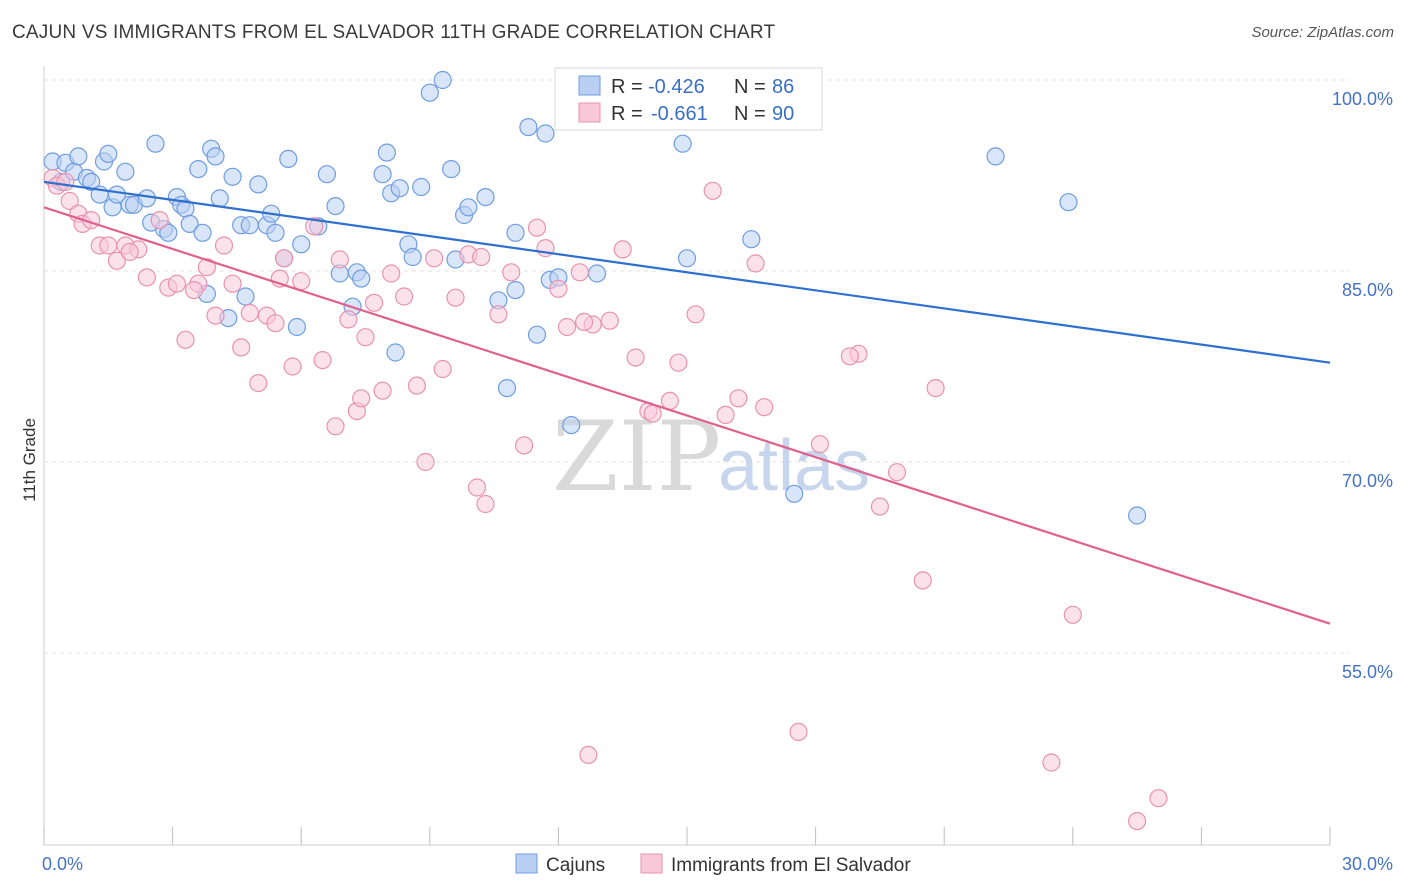  What do you see at coordinates (750, 114) in the screenshot?
I see `legend-n-label-2: N =` at bounding box center [750, 114].